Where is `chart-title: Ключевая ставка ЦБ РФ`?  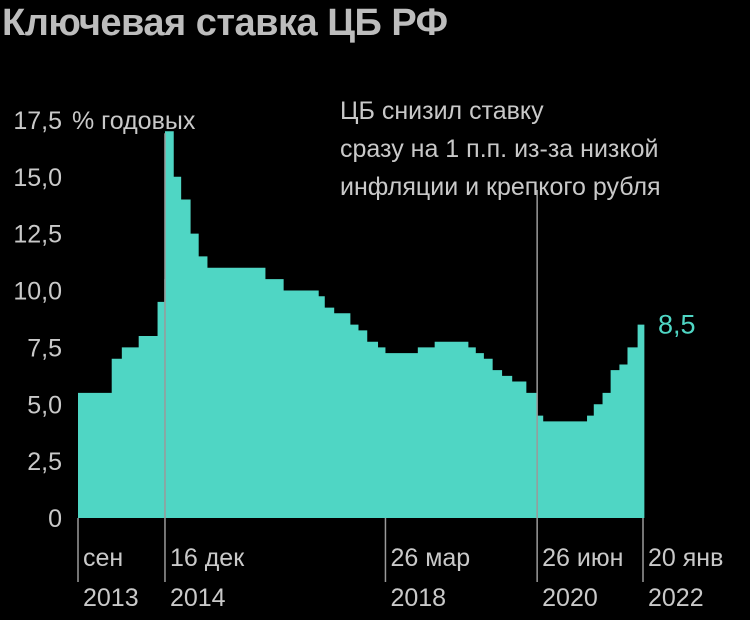
chart-title: Ключевая ставка ЦБ РФ is located at coordinates (225, 23).